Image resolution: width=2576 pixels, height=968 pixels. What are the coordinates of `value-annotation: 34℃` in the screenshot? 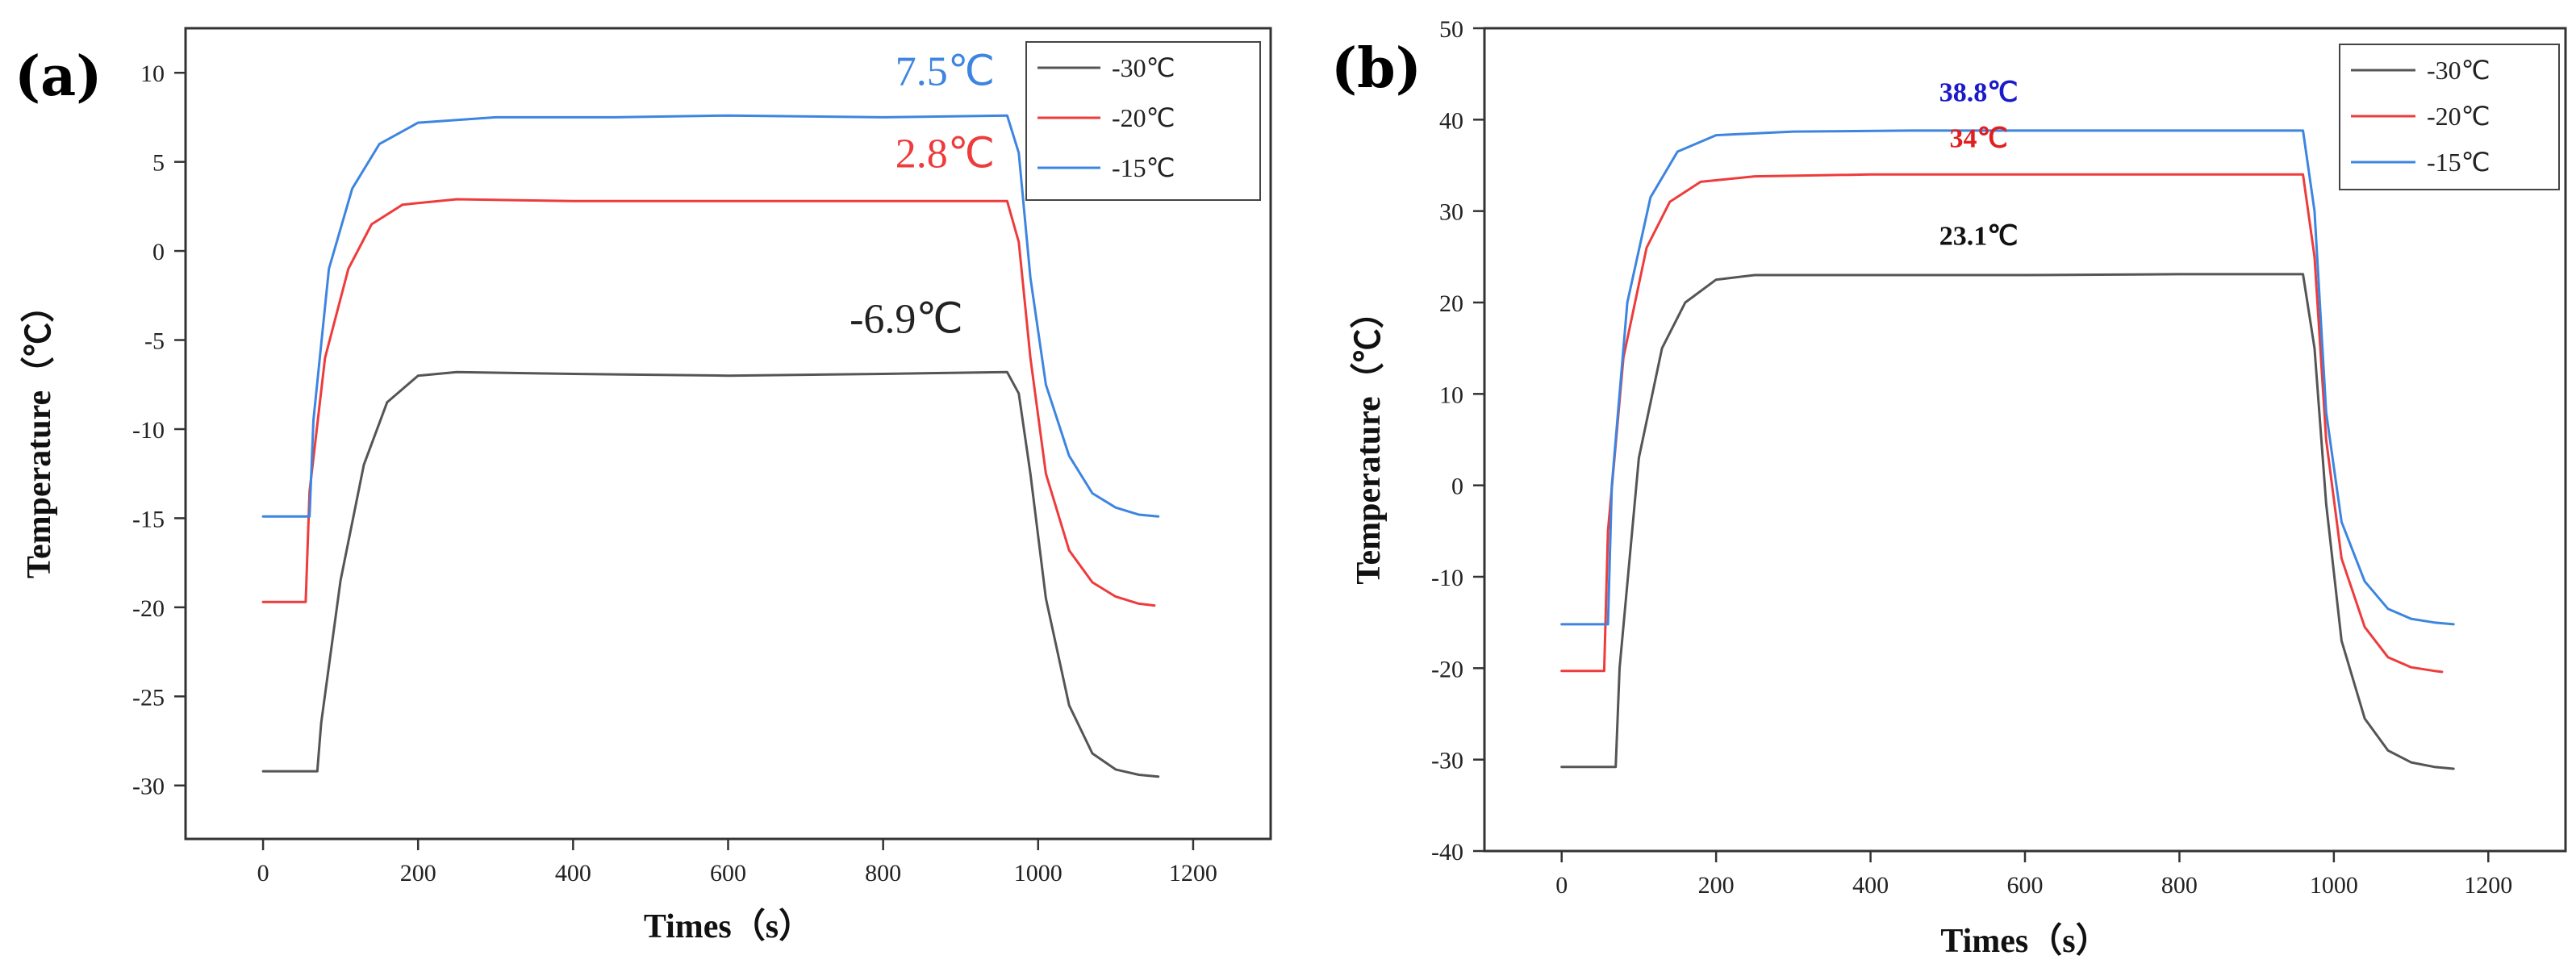 It's located at (1978, 138).